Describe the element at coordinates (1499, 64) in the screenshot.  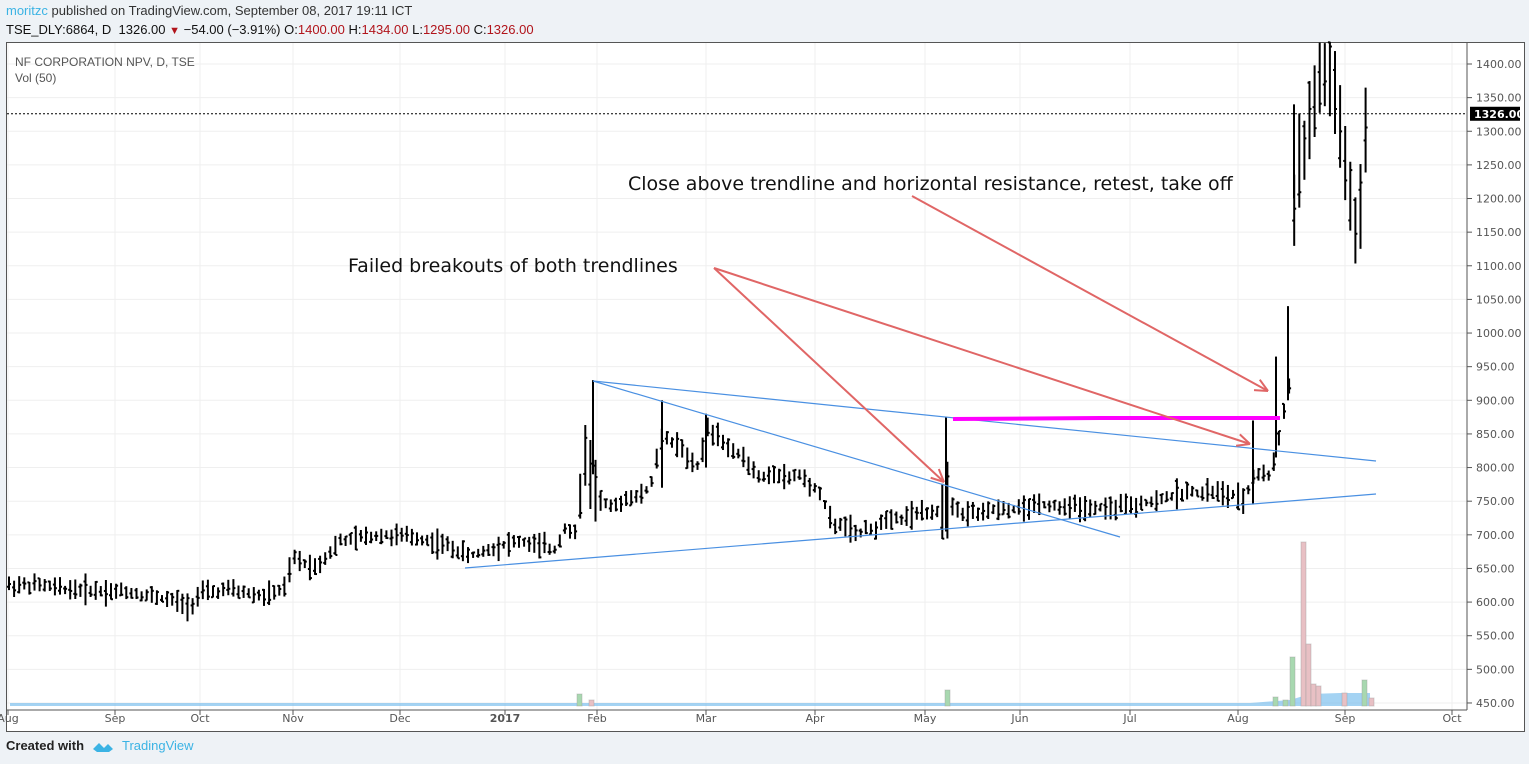
I see `price-tick-label: 1400.00` at that location.